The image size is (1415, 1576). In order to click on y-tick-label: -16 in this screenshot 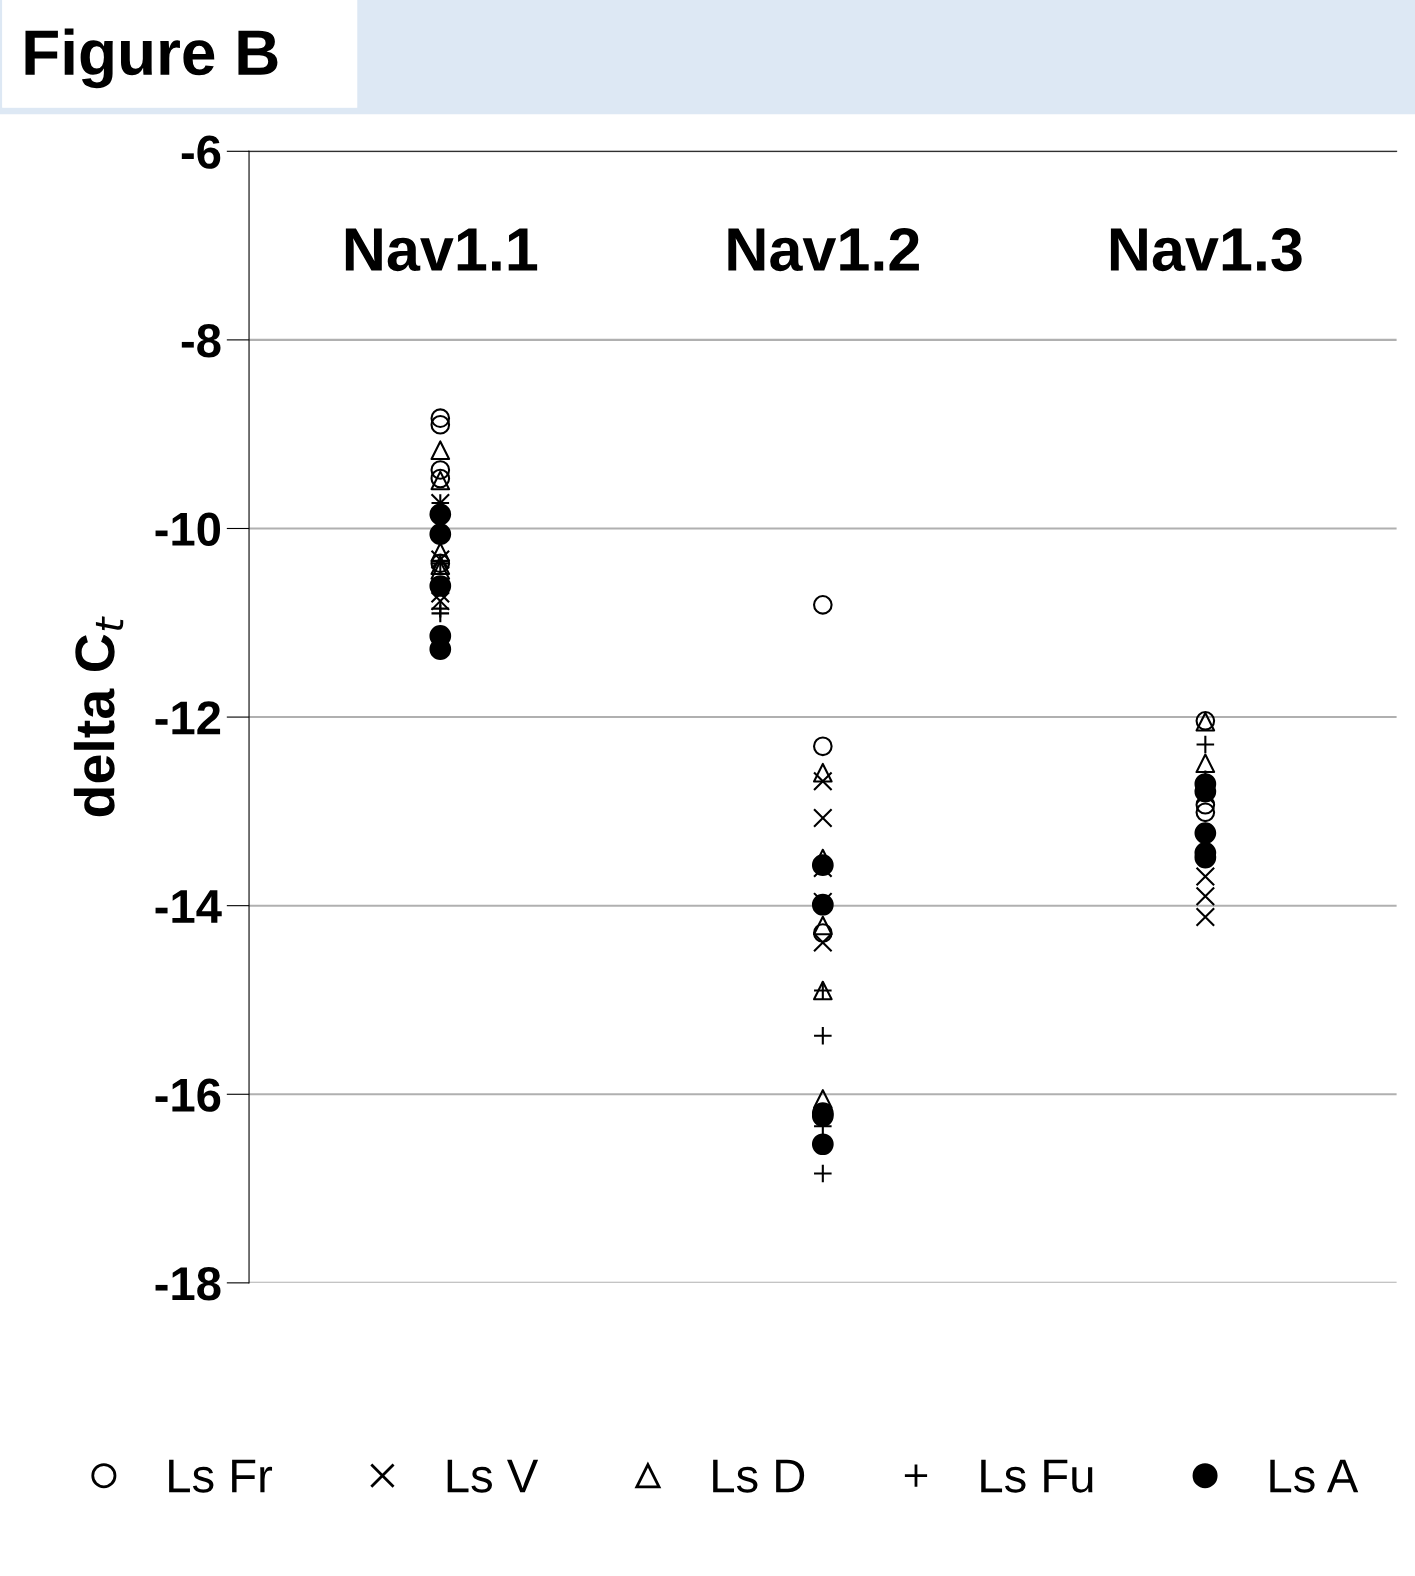, I will do `click(188, 1095)`.